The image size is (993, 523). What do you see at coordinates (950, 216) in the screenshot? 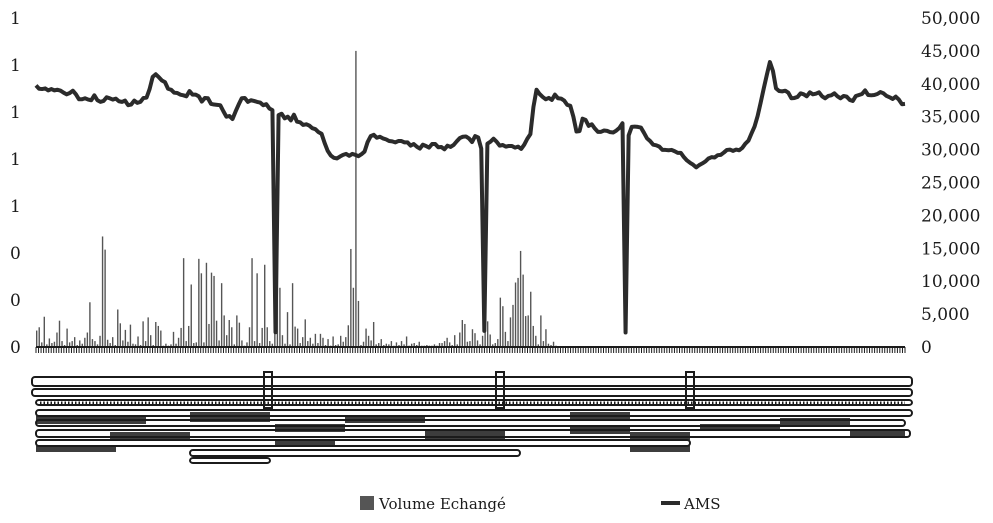
I see `right-tick-label: 20,000` at bounding box center [950, 216].